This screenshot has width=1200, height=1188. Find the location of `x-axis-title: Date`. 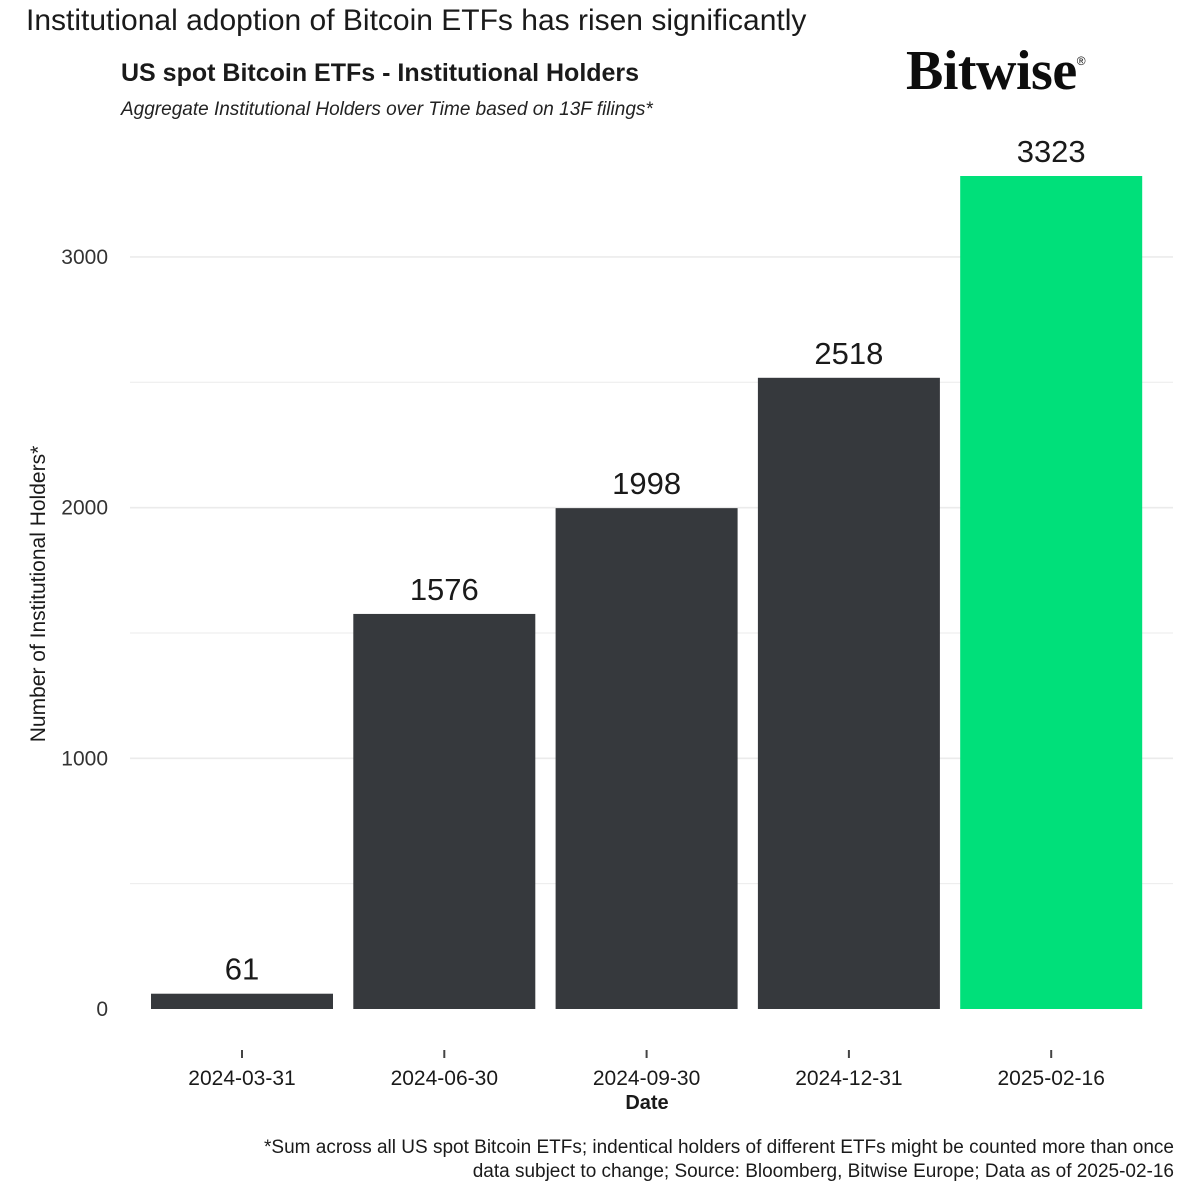

x-axis-title: Date is located at coordinates (646, 1103).